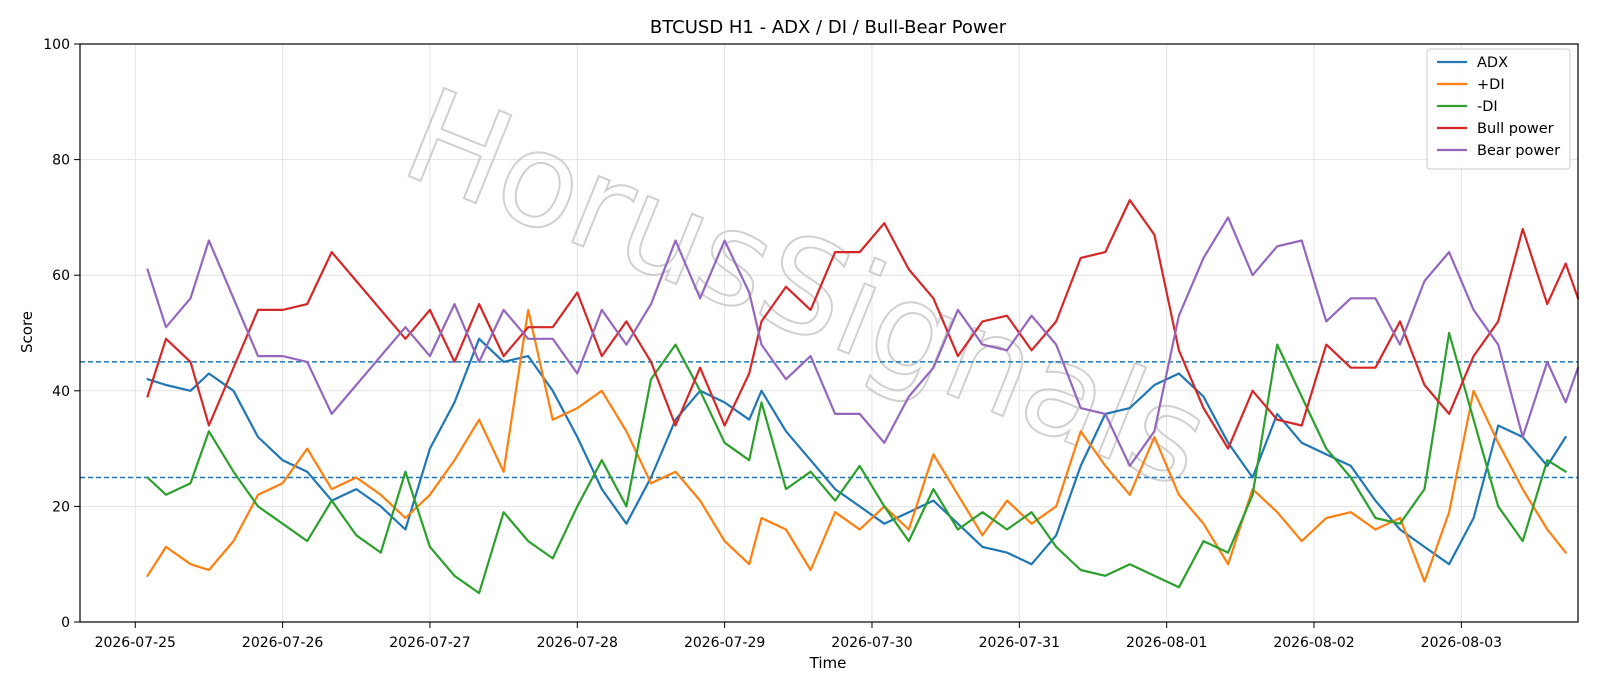 This screenshot has width=1600, height=686. What do you see at coordinates (1491, 85) in the screenshot?
I see `legend-label: +DI` at bounding box center [1491, 85].